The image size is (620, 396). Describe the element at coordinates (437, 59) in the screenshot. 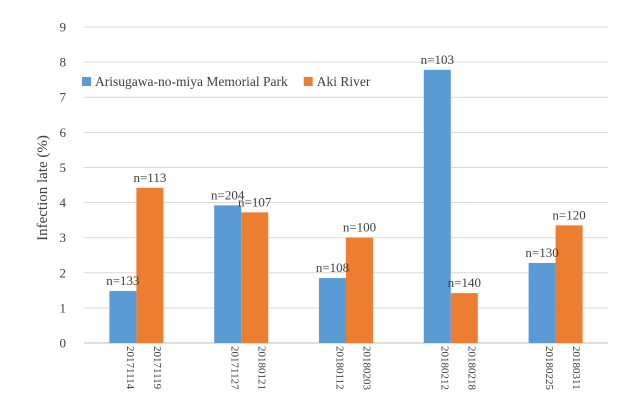

I see `data-label: n=103` at that location.